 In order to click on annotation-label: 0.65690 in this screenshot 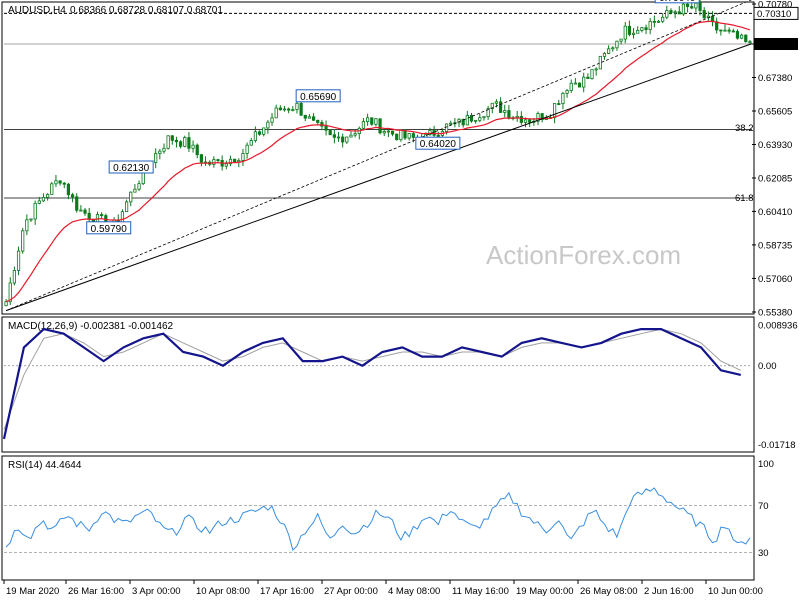, I will do `click(318, 97)`.